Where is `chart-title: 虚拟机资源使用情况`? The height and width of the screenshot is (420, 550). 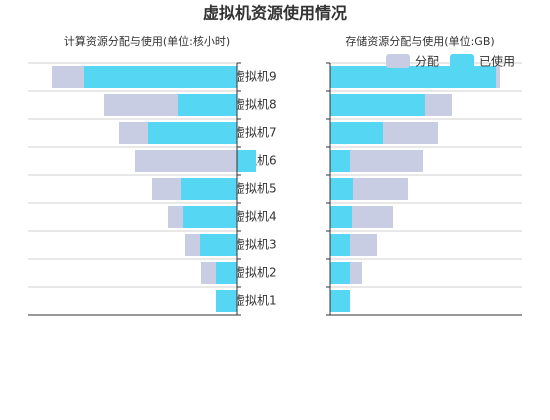 chart-title: 虚拟机资源使用情况 is located at coordinates (275, 13).